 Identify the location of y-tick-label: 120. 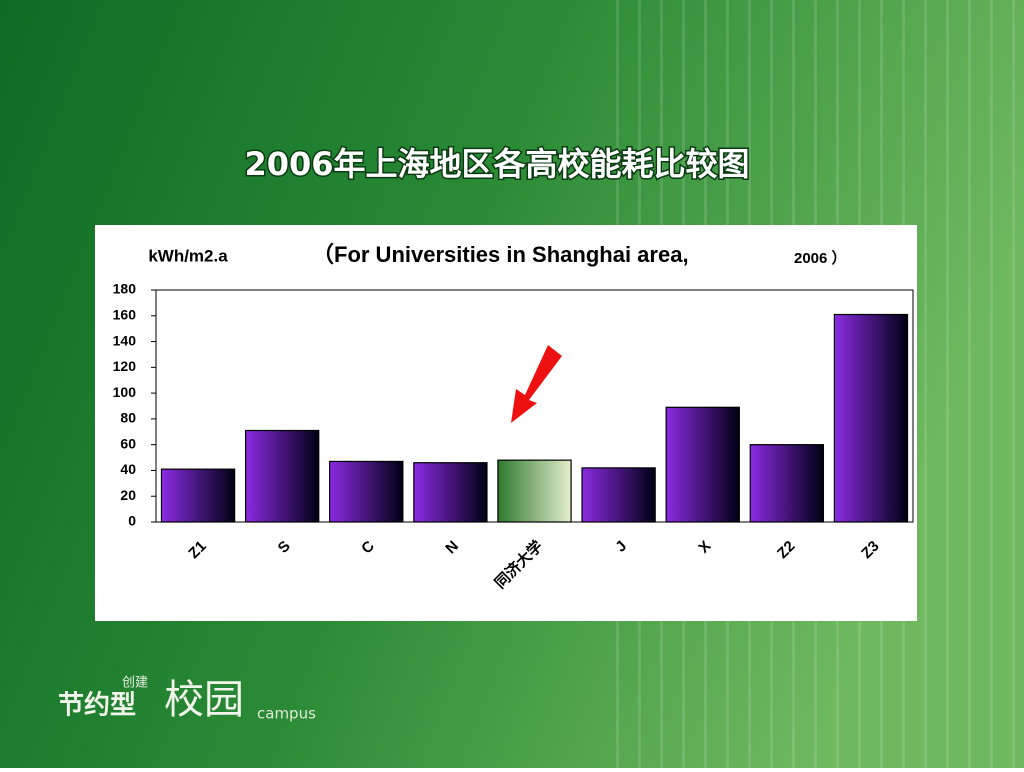
(125, 366).